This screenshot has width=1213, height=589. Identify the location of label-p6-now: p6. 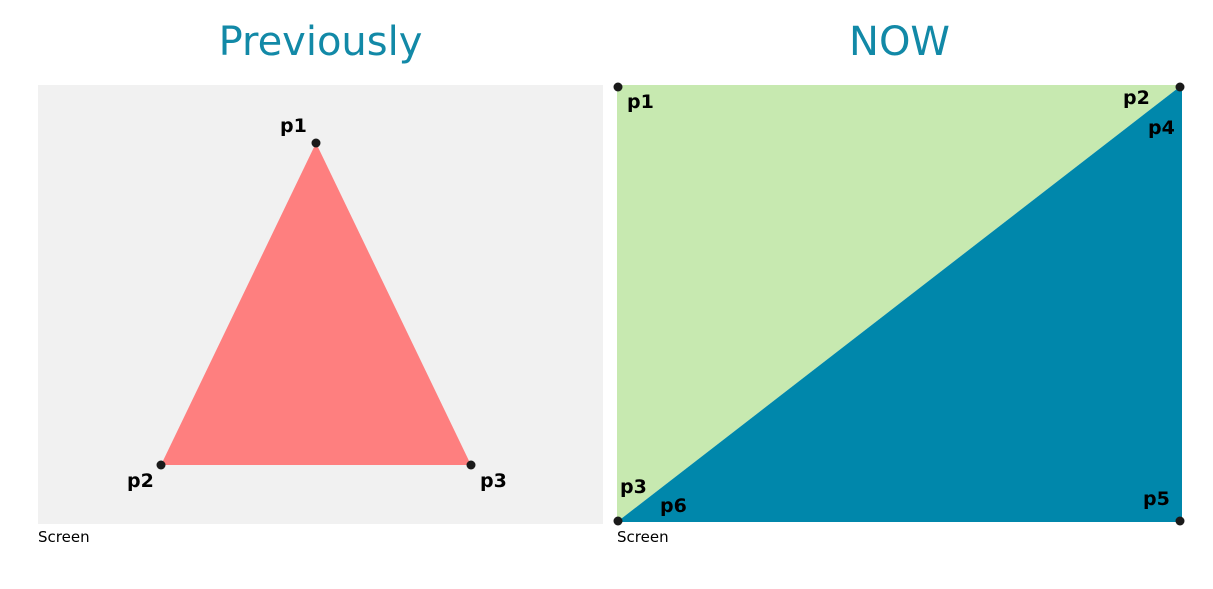
(673, 506).